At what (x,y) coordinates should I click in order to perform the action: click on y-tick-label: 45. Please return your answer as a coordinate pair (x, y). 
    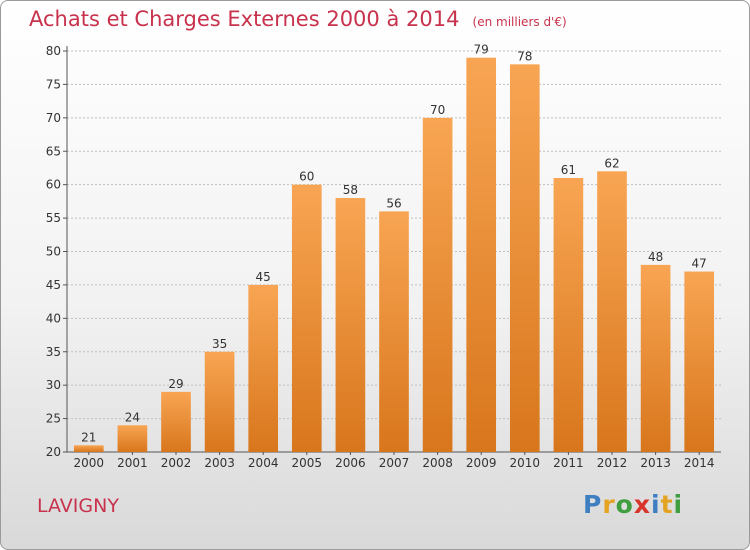
    Looking at the image, I should click on (53, 285).